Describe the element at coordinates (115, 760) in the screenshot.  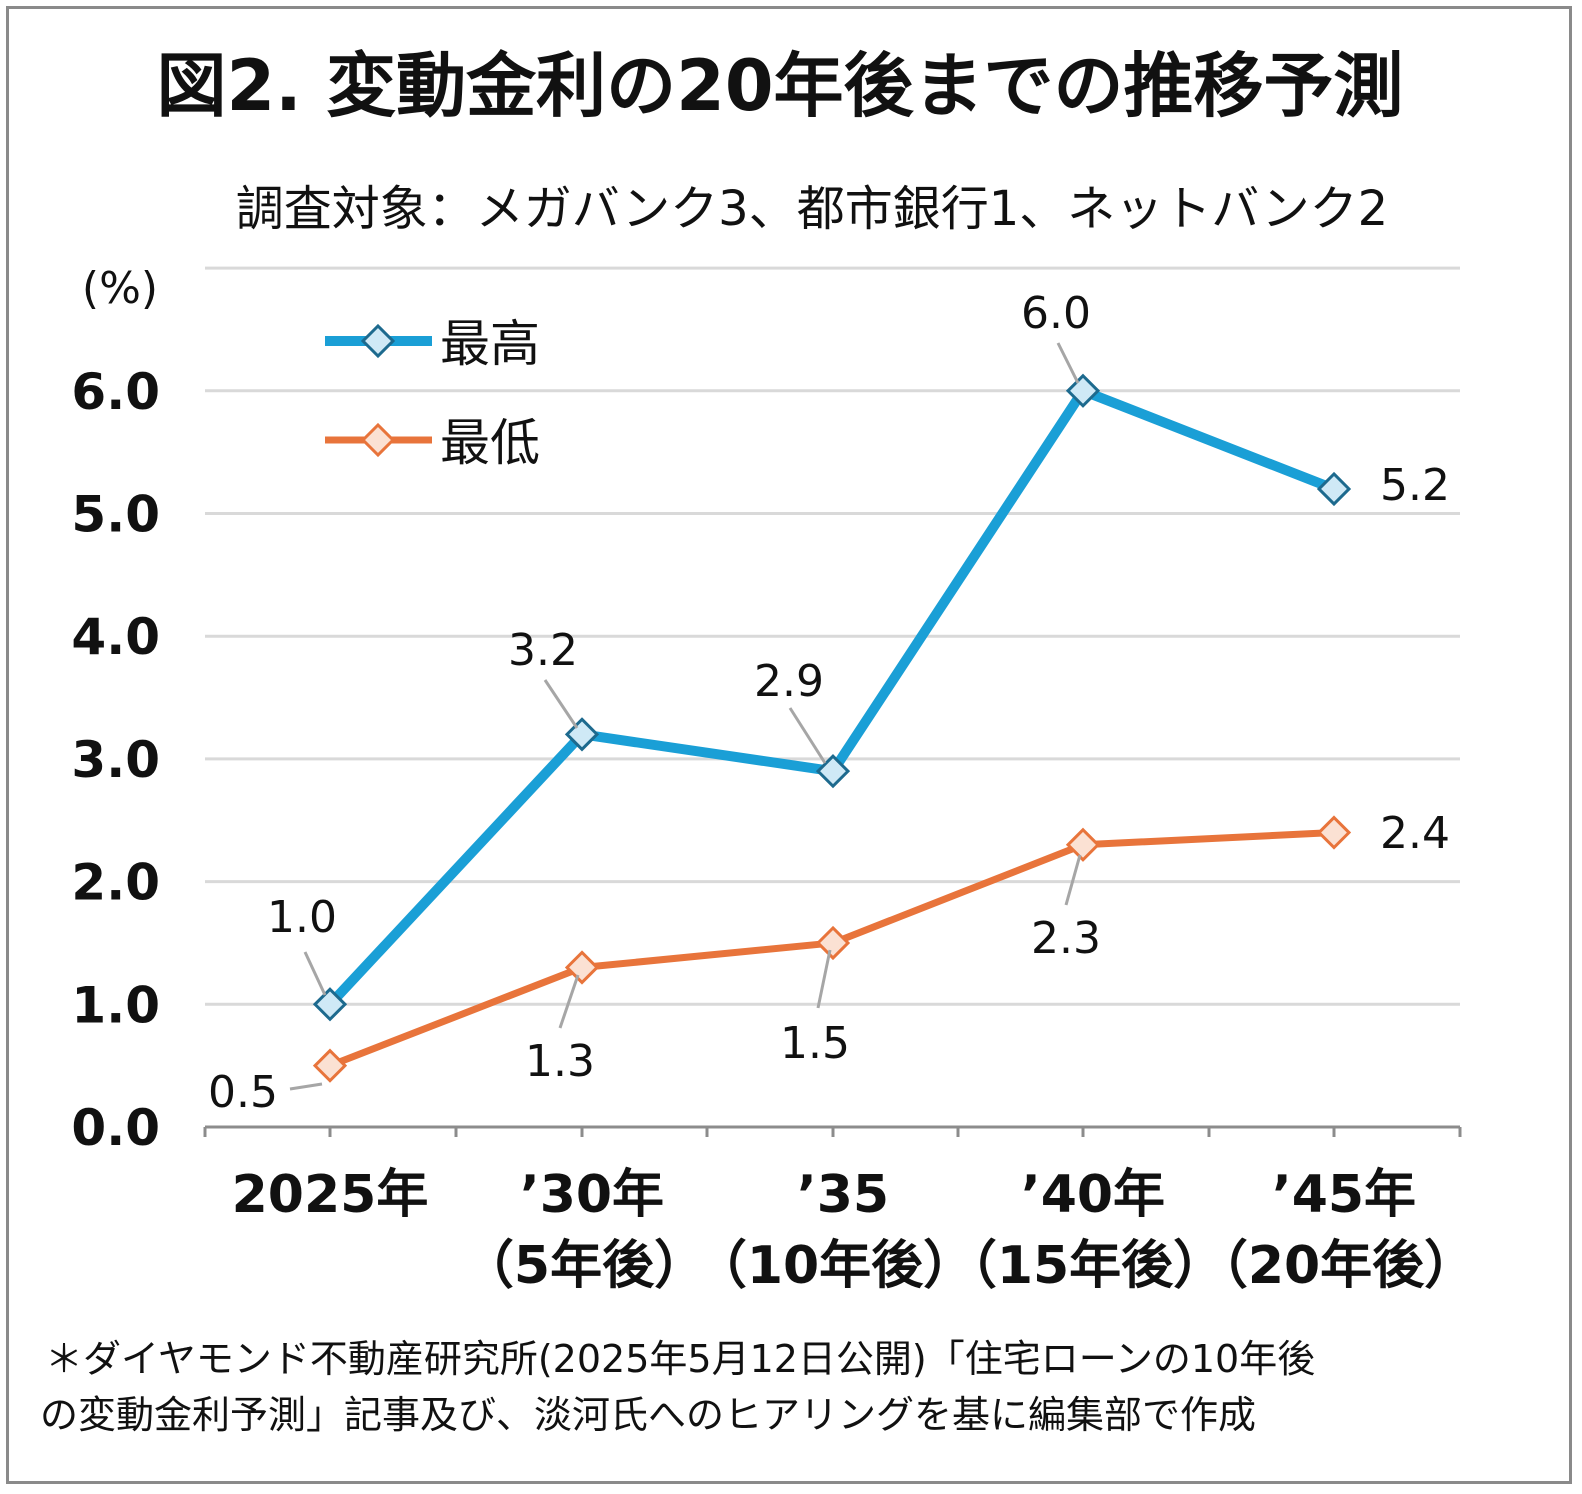
I see `y-tick-label: 3.0` at that location.